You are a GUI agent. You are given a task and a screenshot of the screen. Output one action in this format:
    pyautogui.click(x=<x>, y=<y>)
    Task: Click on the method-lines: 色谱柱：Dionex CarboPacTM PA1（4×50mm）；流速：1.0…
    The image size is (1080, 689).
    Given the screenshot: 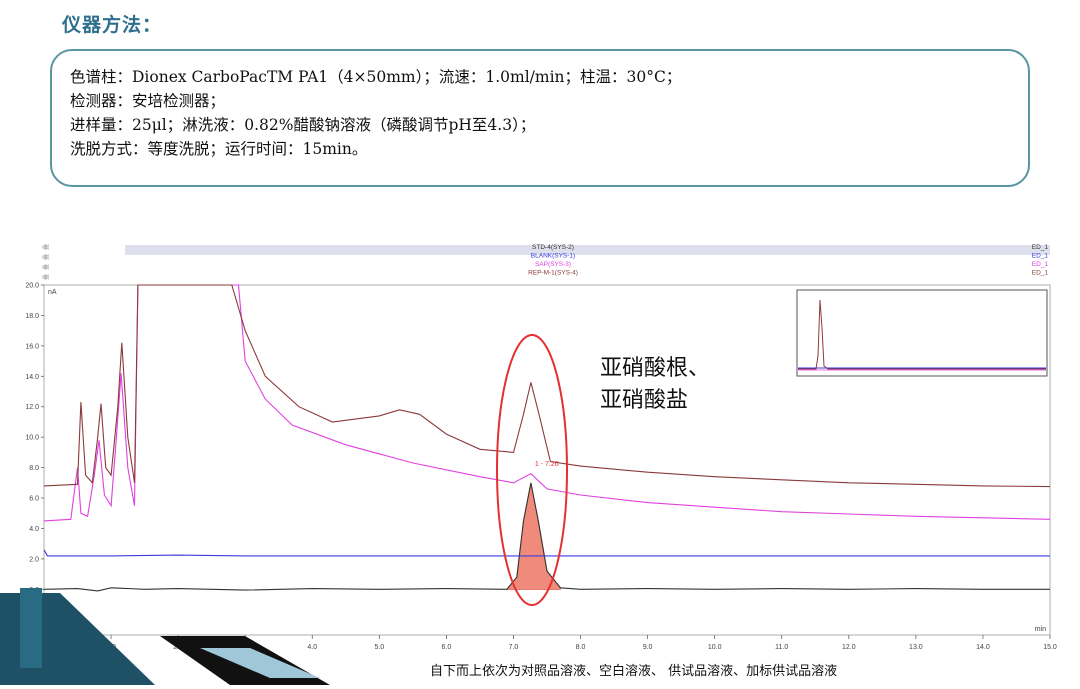 What is the action you would take?
    pyautogui.click(x=375, y=113)
    